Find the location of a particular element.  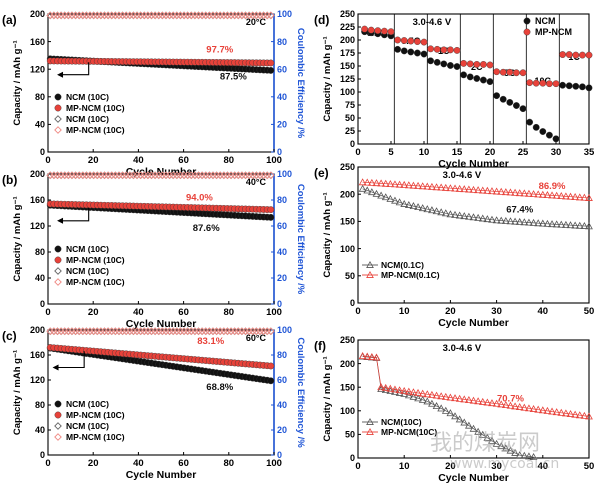

x-tick-label: 0 is located at coordinates (47, 312).